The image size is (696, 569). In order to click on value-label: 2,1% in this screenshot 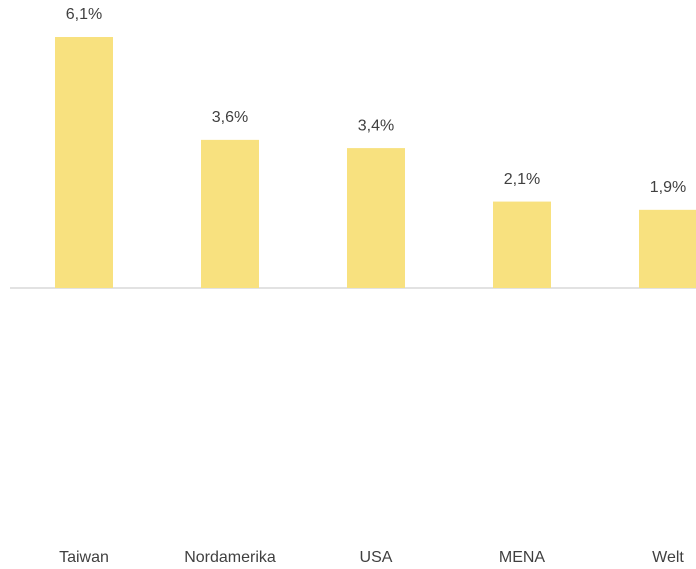, I will do `click(522, 179)`.